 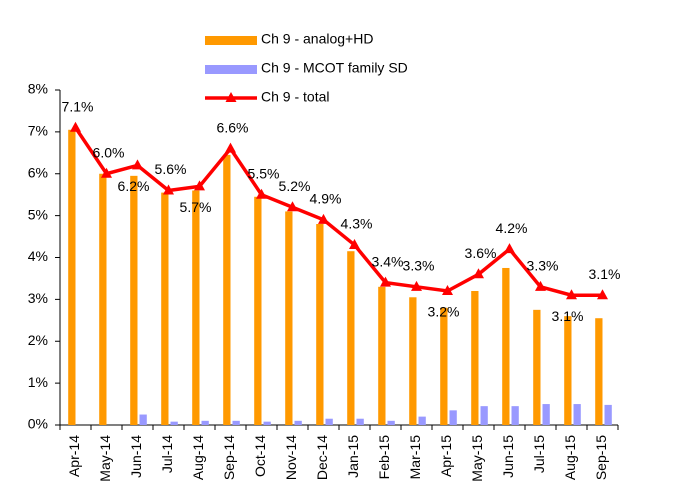 I want to click on x-tick-label: Jan-15, so click(x=353, y=456).